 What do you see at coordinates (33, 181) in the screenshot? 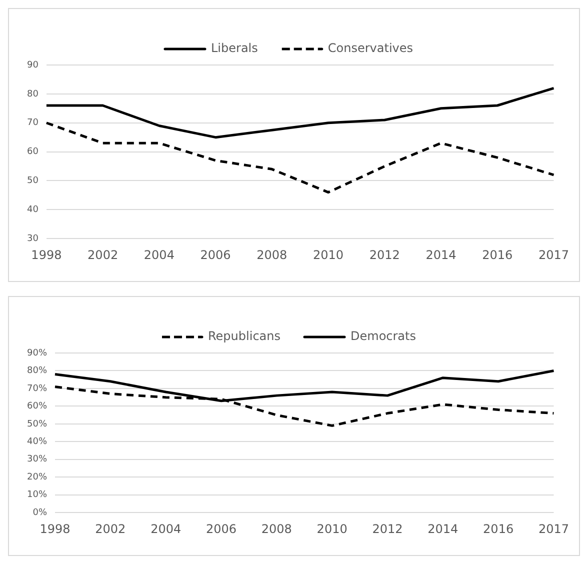
I see `y-tick-label: 50` at bounding box center [33, 181].